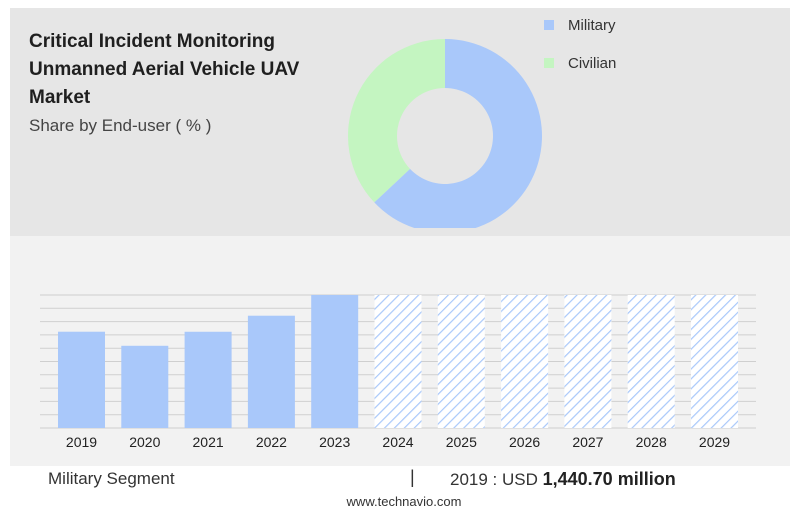 This screenshot has width=808, height=516. What do you see at coordinates (81, 379) in the screenshot?
I see `bar-2019` at bounding box center [81, 379].